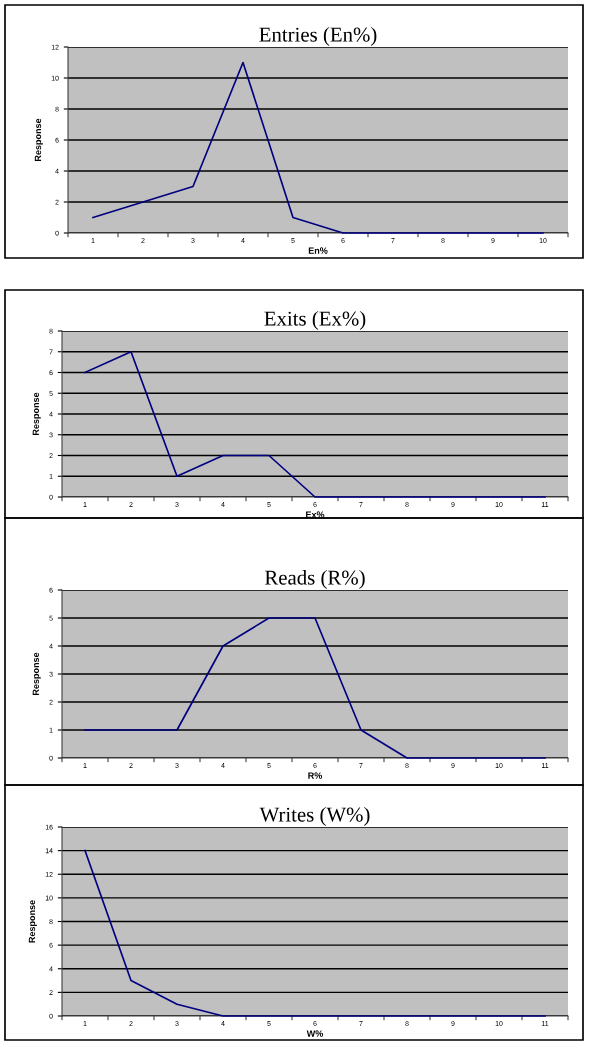 The height and width of the screenshot is (1047, 598). I want to click on x-axis-title: Ex%, so click(315, 514).